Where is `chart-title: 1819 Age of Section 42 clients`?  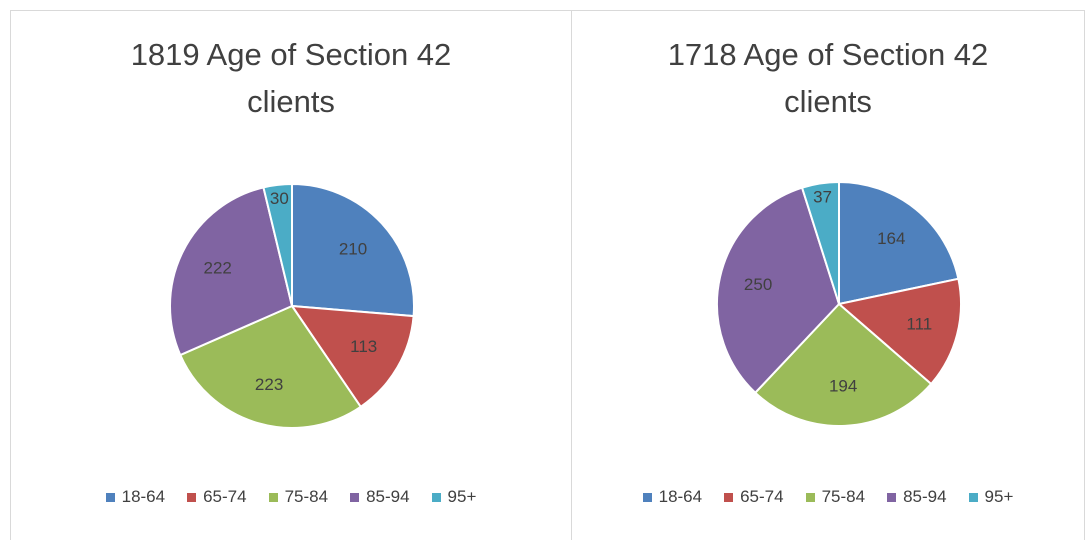
chart-title: 1819 Age of Section 42 clients is located at coordinates (291, 78).